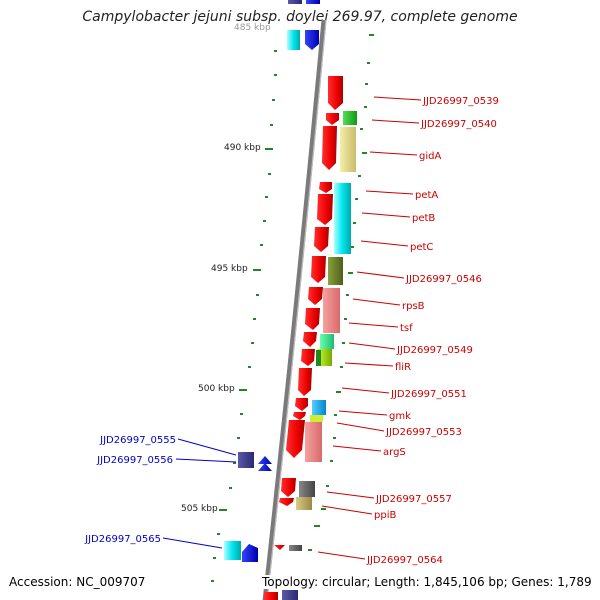 This screenshot has height=600, width=600. I want to click on gene-label: JJD26997_0539, so click(460, 101).